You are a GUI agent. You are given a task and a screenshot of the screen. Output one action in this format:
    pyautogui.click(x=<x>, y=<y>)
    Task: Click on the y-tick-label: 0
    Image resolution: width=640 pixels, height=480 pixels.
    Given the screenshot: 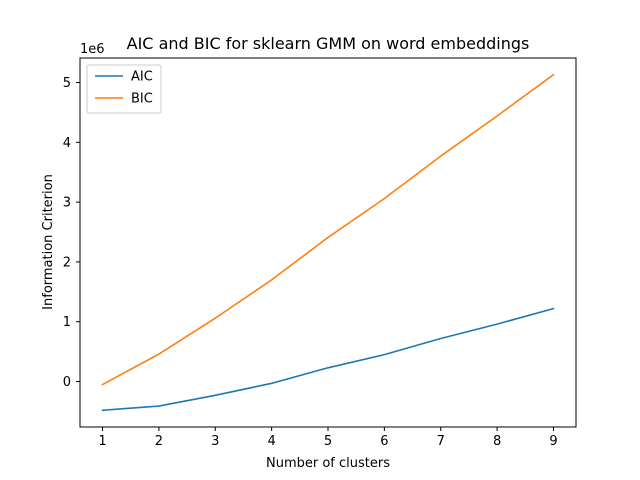 What is the action you would take?
    pyautogui.click(x=67, y=382)
    